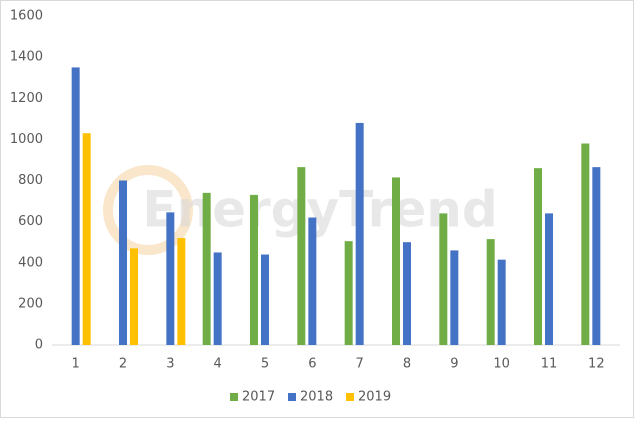  What do you see at coordinates (148, 210) in the screenshot?
I see `watermark-logo` at bounding box center [148, 210].